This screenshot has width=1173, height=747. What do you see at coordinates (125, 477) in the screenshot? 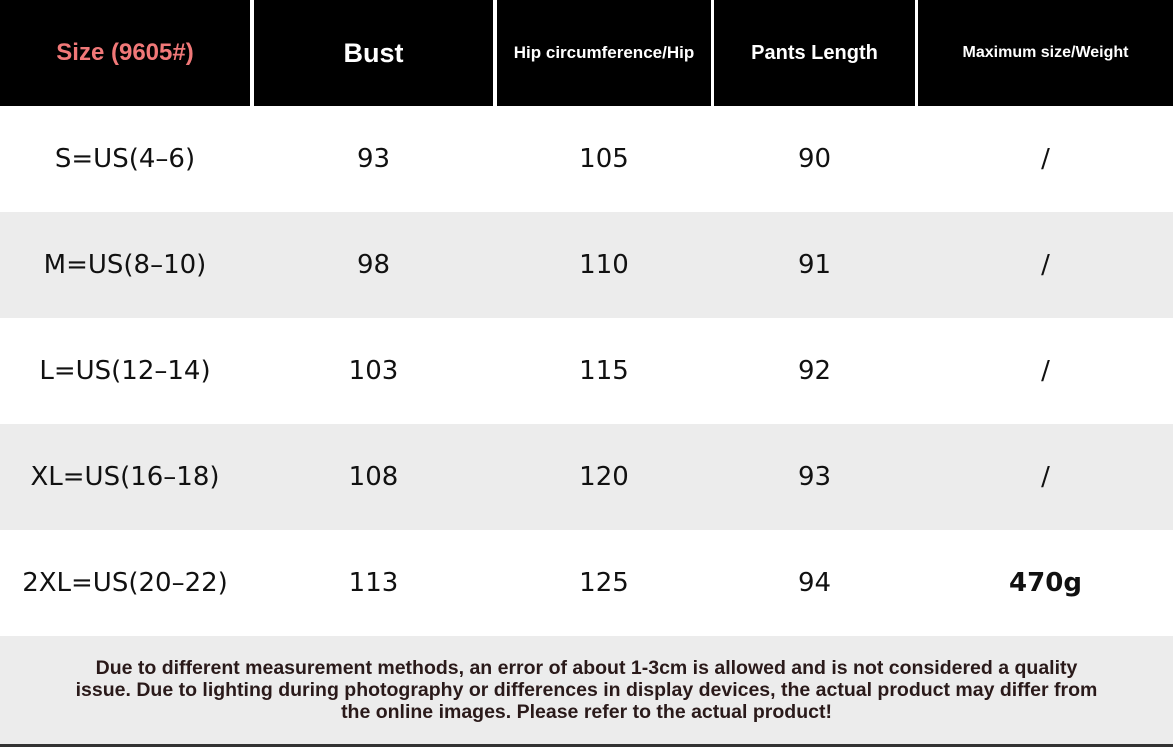
I see `table-cell: XL=US(16–18)` at bounding box center [125, 477].